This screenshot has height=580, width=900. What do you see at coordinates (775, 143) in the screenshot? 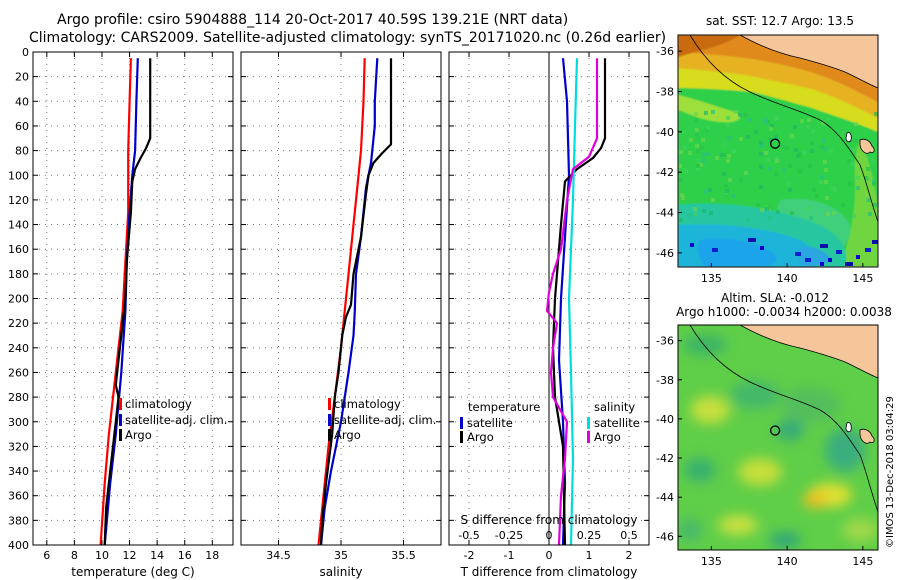
I see `sst-float-marker` at bounding box center [775, 143].